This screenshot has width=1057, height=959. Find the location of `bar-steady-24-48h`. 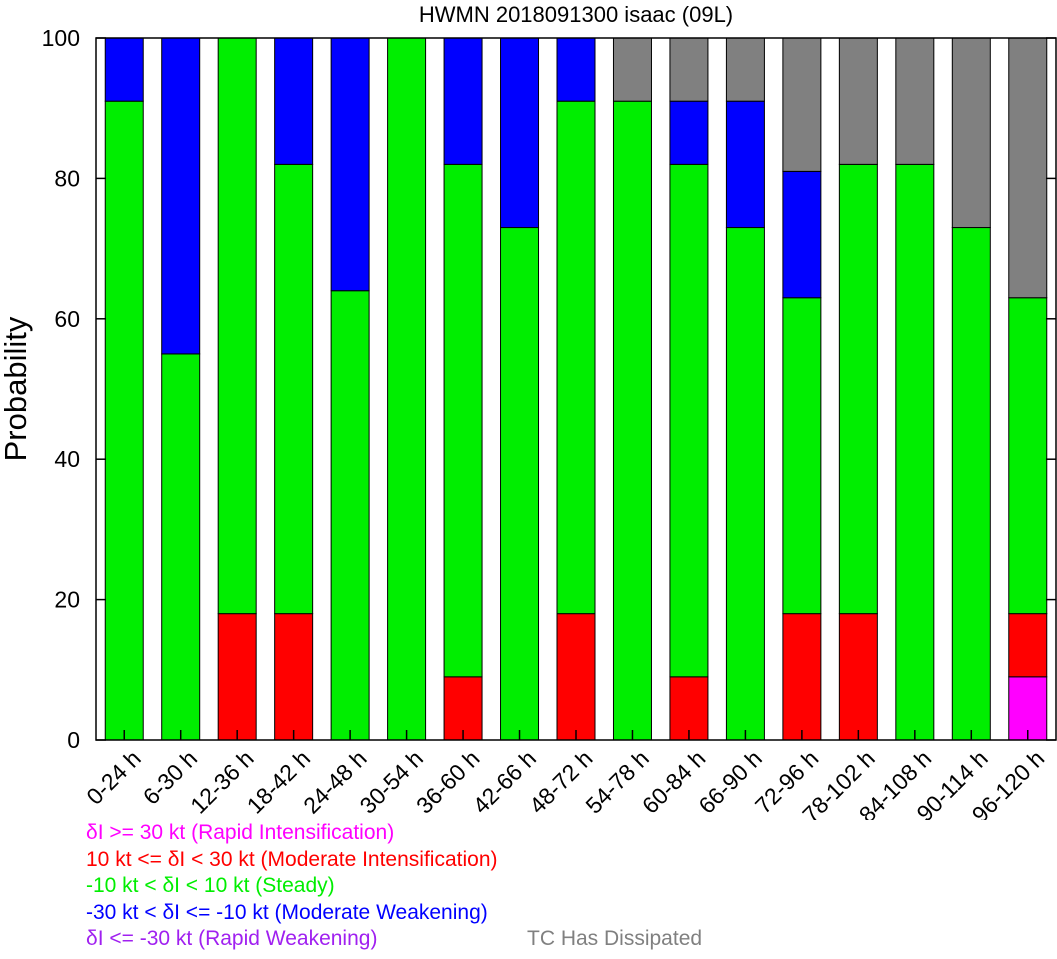

bar-steady-24-48h is located at coordinates (350, 515).